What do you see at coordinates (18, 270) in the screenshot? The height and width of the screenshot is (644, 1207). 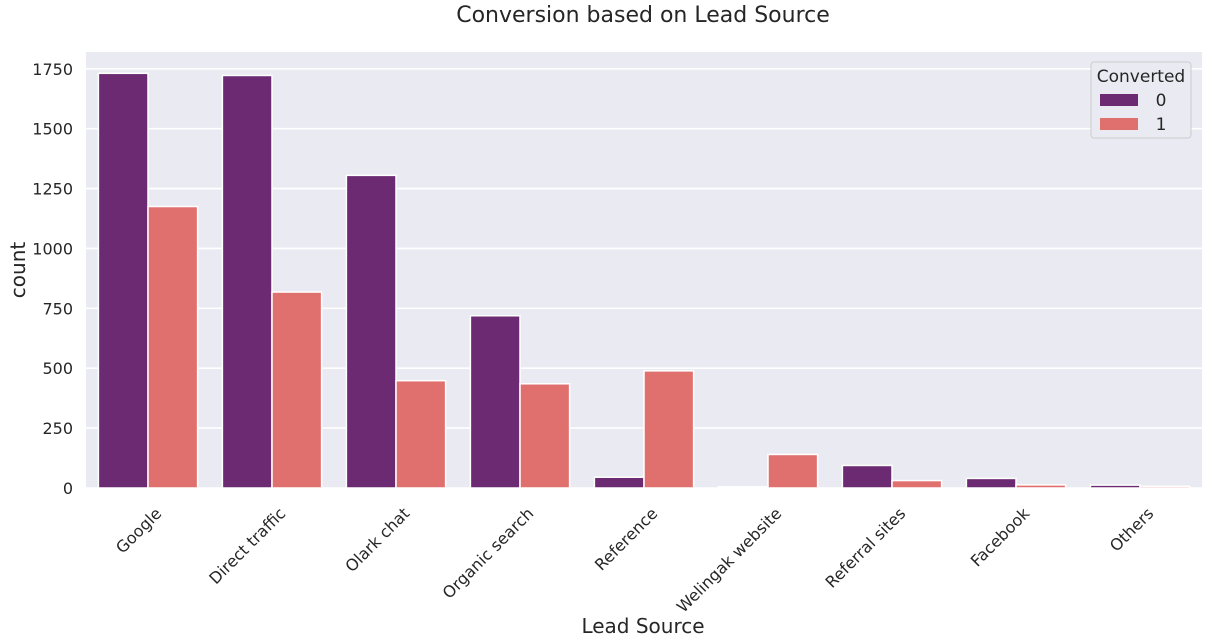 I see `y-axis-label: count` at bounding box center [18, 270].